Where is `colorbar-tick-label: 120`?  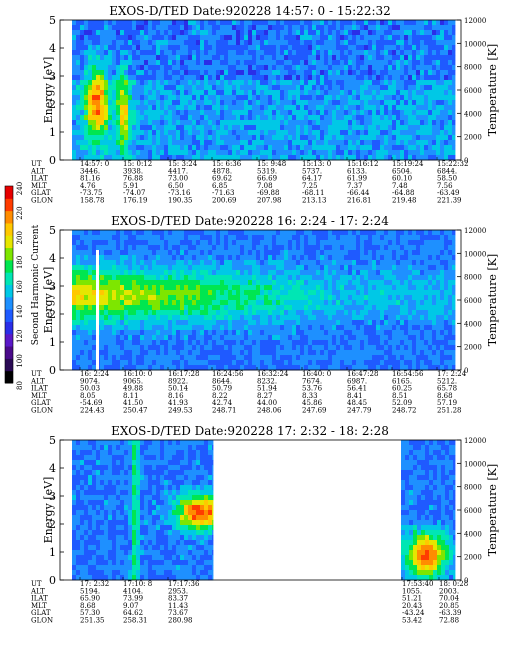
colorbar-tick-label: 120 is located at coordinates (20, 336).